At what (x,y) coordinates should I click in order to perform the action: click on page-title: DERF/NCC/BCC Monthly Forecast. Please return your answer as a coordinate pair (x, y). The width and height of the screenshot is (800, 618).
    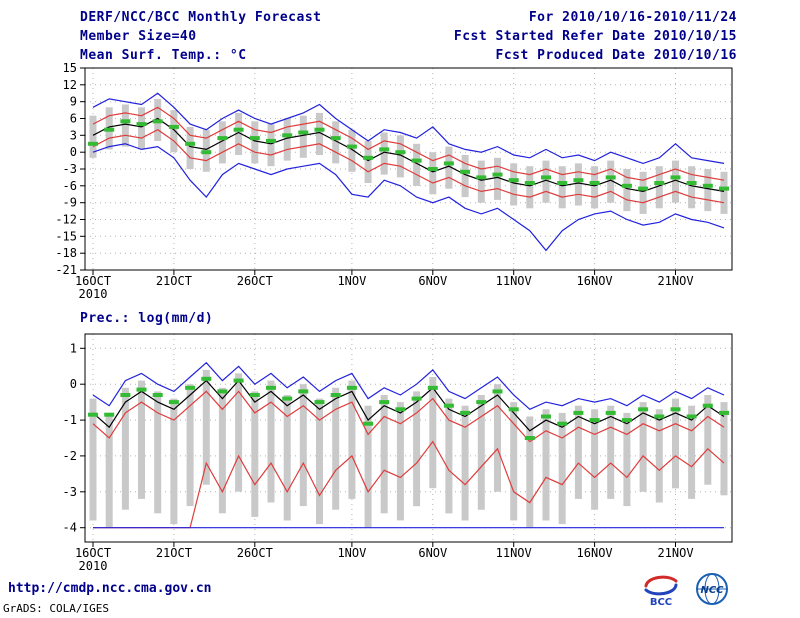
    Looking at the image, I should click on (201, 17).